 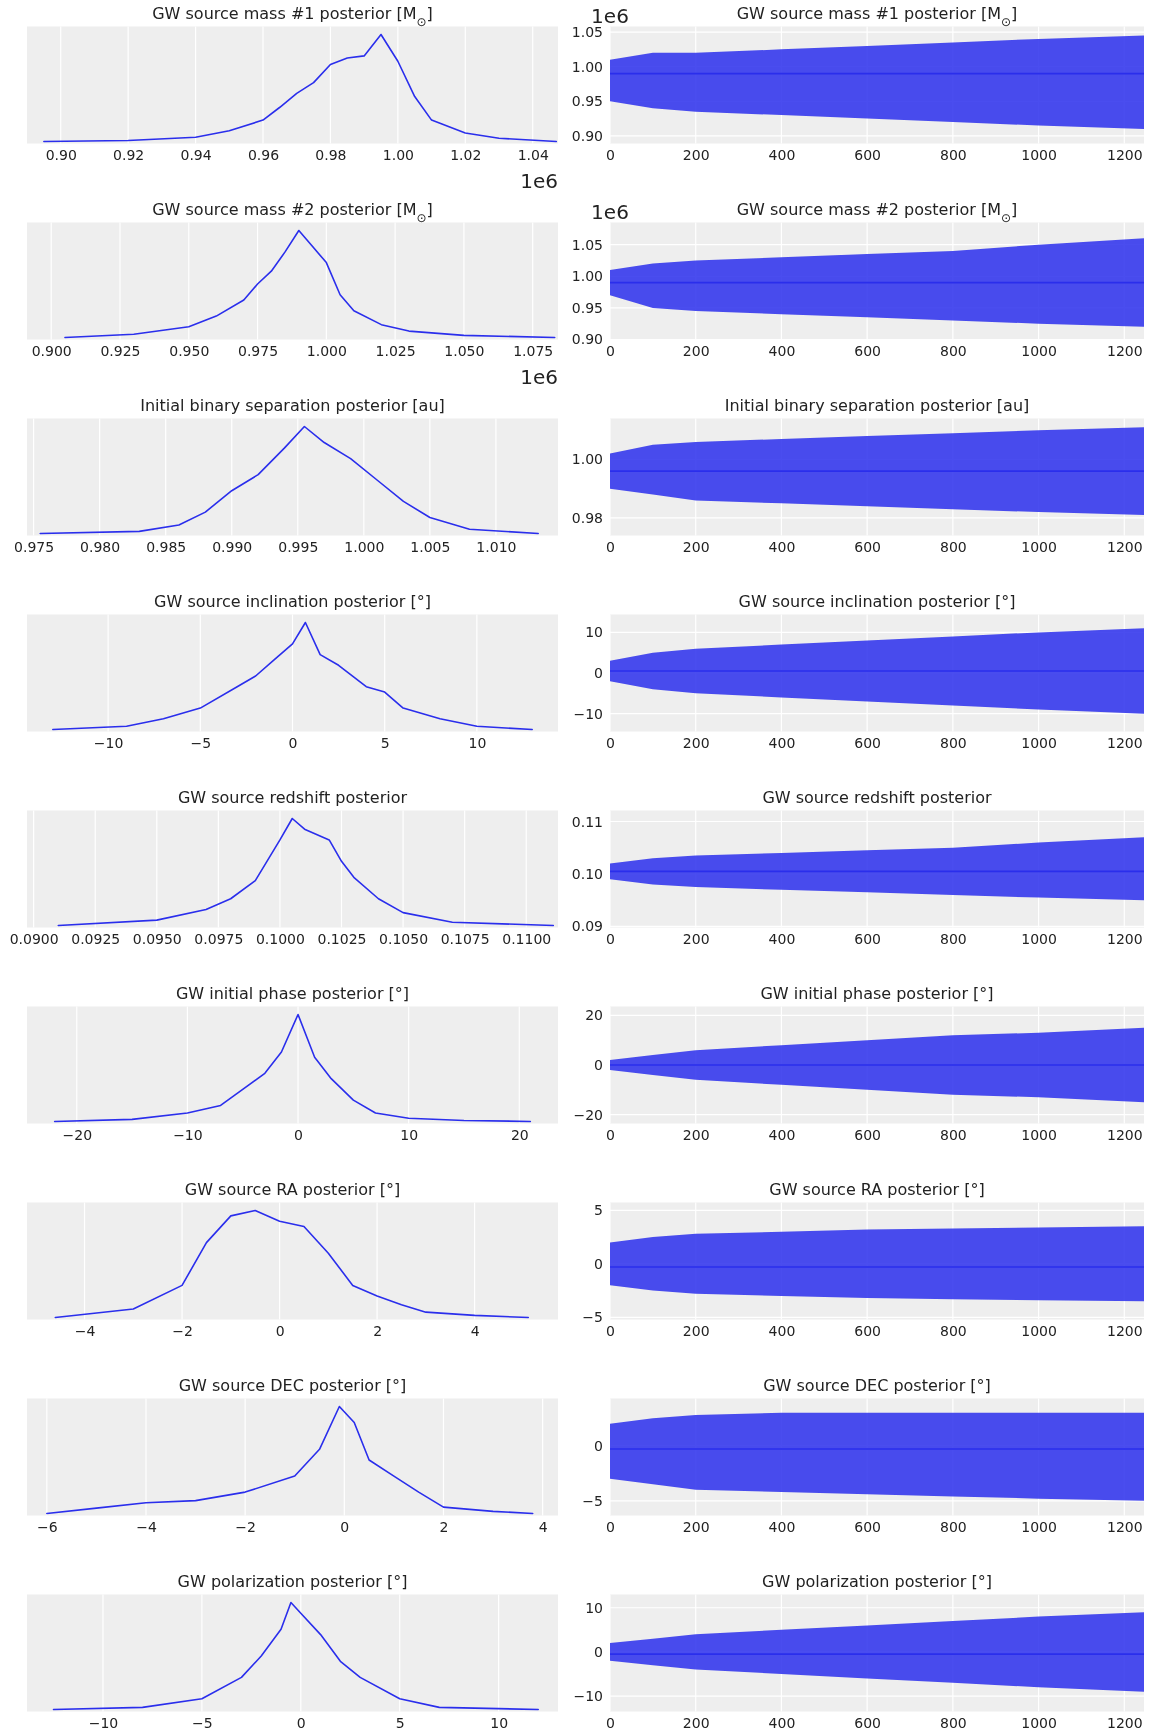 I want to click on x-tick-label: 20, so click(x=519, y=1135).